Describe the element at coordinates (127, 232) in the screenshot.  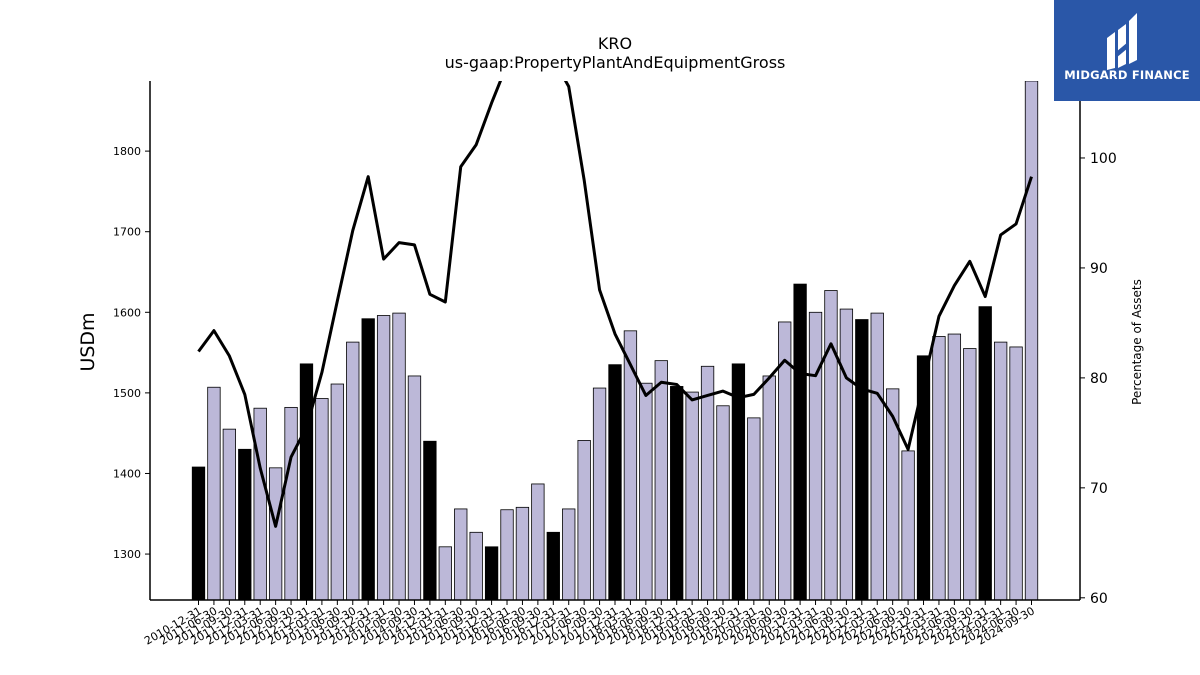
I see `y-tick-label: 1700` at that location.